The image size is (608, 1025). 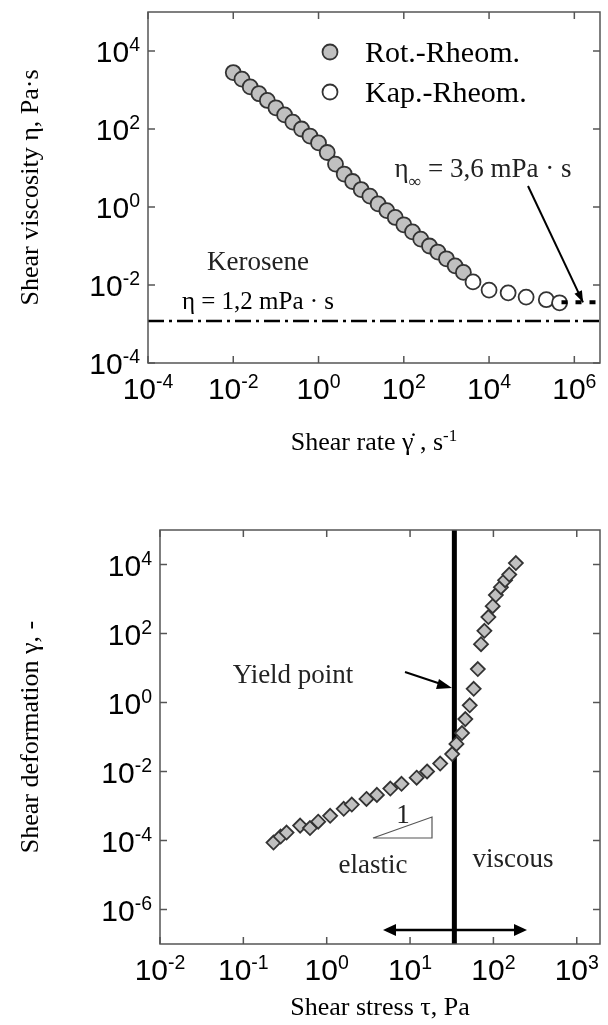 I want to click on x-tick-label: 10$^{4}$, so click(x=489, y=387).